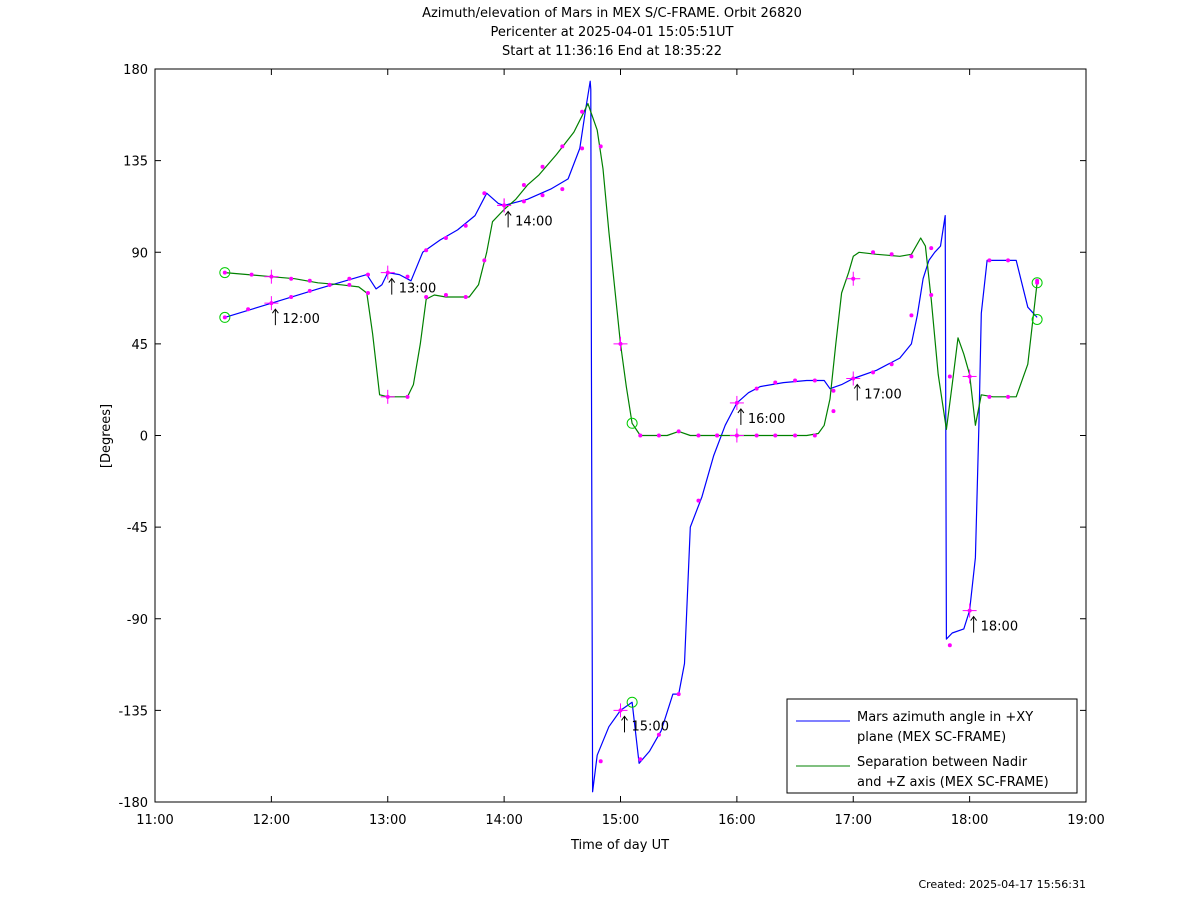 This screenshot has height=901, width=1200. I want to click on legend-label-azimuth-line-1: Mars azimuth angle in +XY, so click(945, 717).